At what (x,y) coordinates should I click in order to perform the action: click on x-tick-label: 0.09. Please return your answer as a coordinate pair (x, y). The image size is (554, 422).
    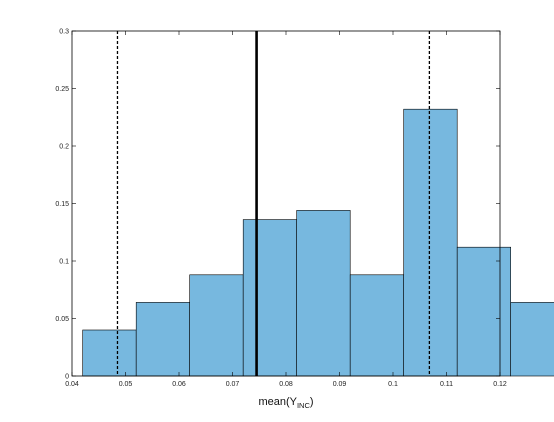
    Looking at the image, I should click on (340, 384).